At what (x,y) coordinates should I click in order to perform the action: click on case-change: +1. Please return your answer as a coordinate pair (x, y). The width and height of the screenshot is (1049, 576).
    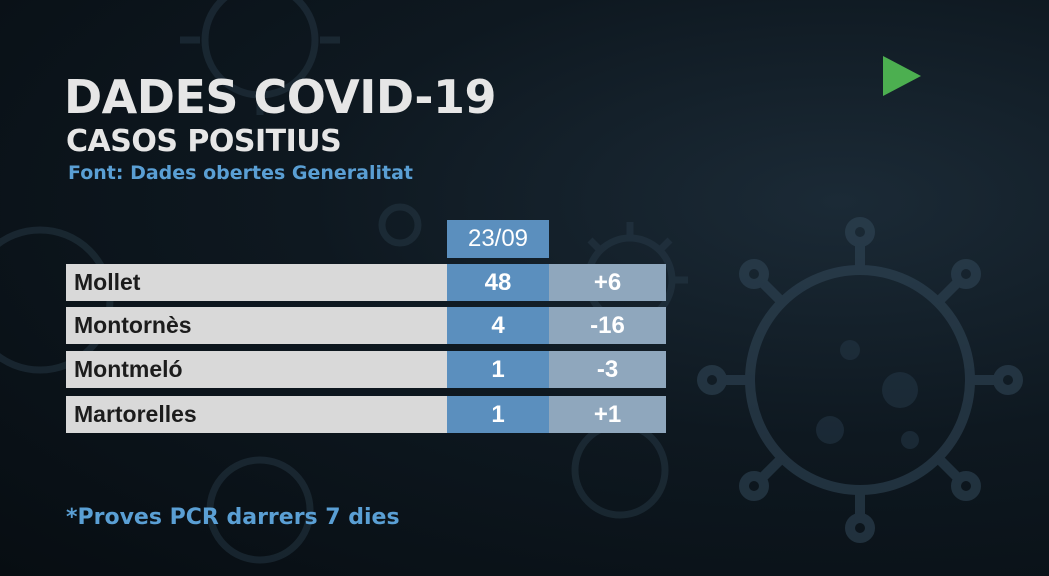
    Looking at the image, I should click on (607, 414).